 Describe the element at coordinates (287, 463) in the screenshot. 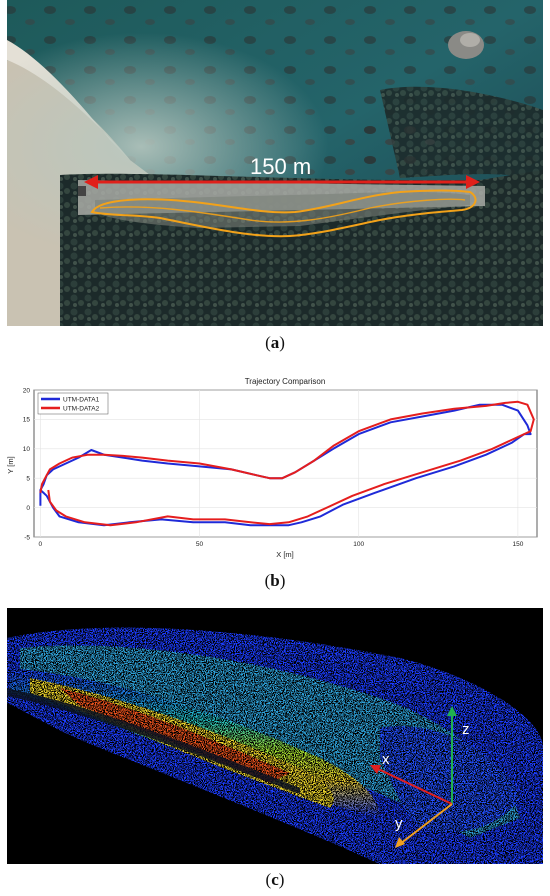

I see `series-line-utm-data2` at that location.